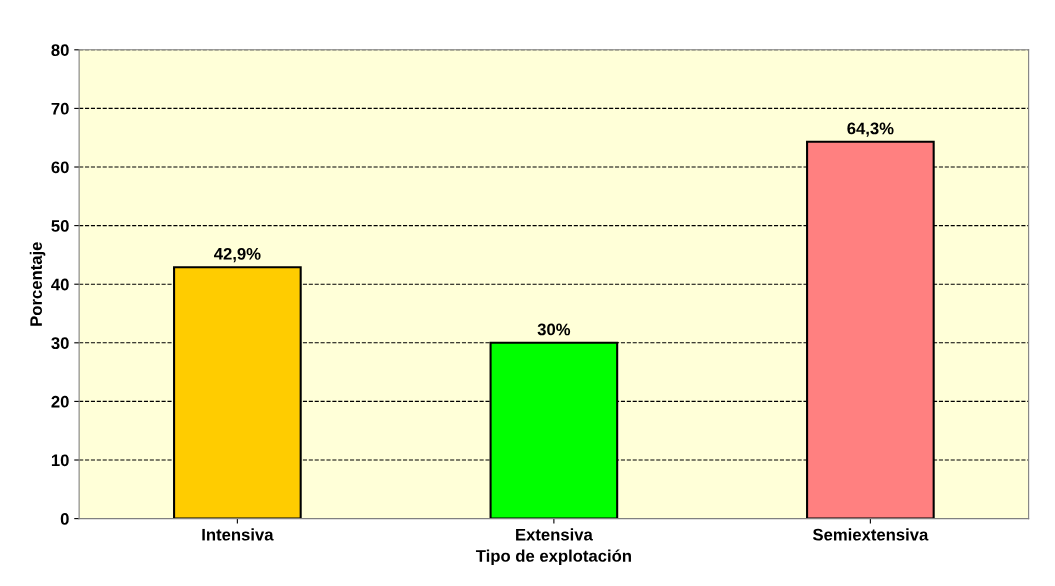 Image resolution: width=1055 pixels, height=586 pixels. What do you see at coordinates (60, 108) in the screenshot?
I see `y-tick-label: 70` at bounding box center [60, 108].